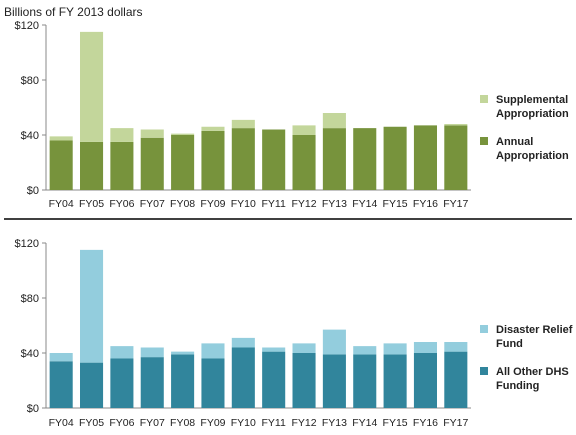  I want to click on legend-swatch-disaster-relief-fund, so click(484, 329).